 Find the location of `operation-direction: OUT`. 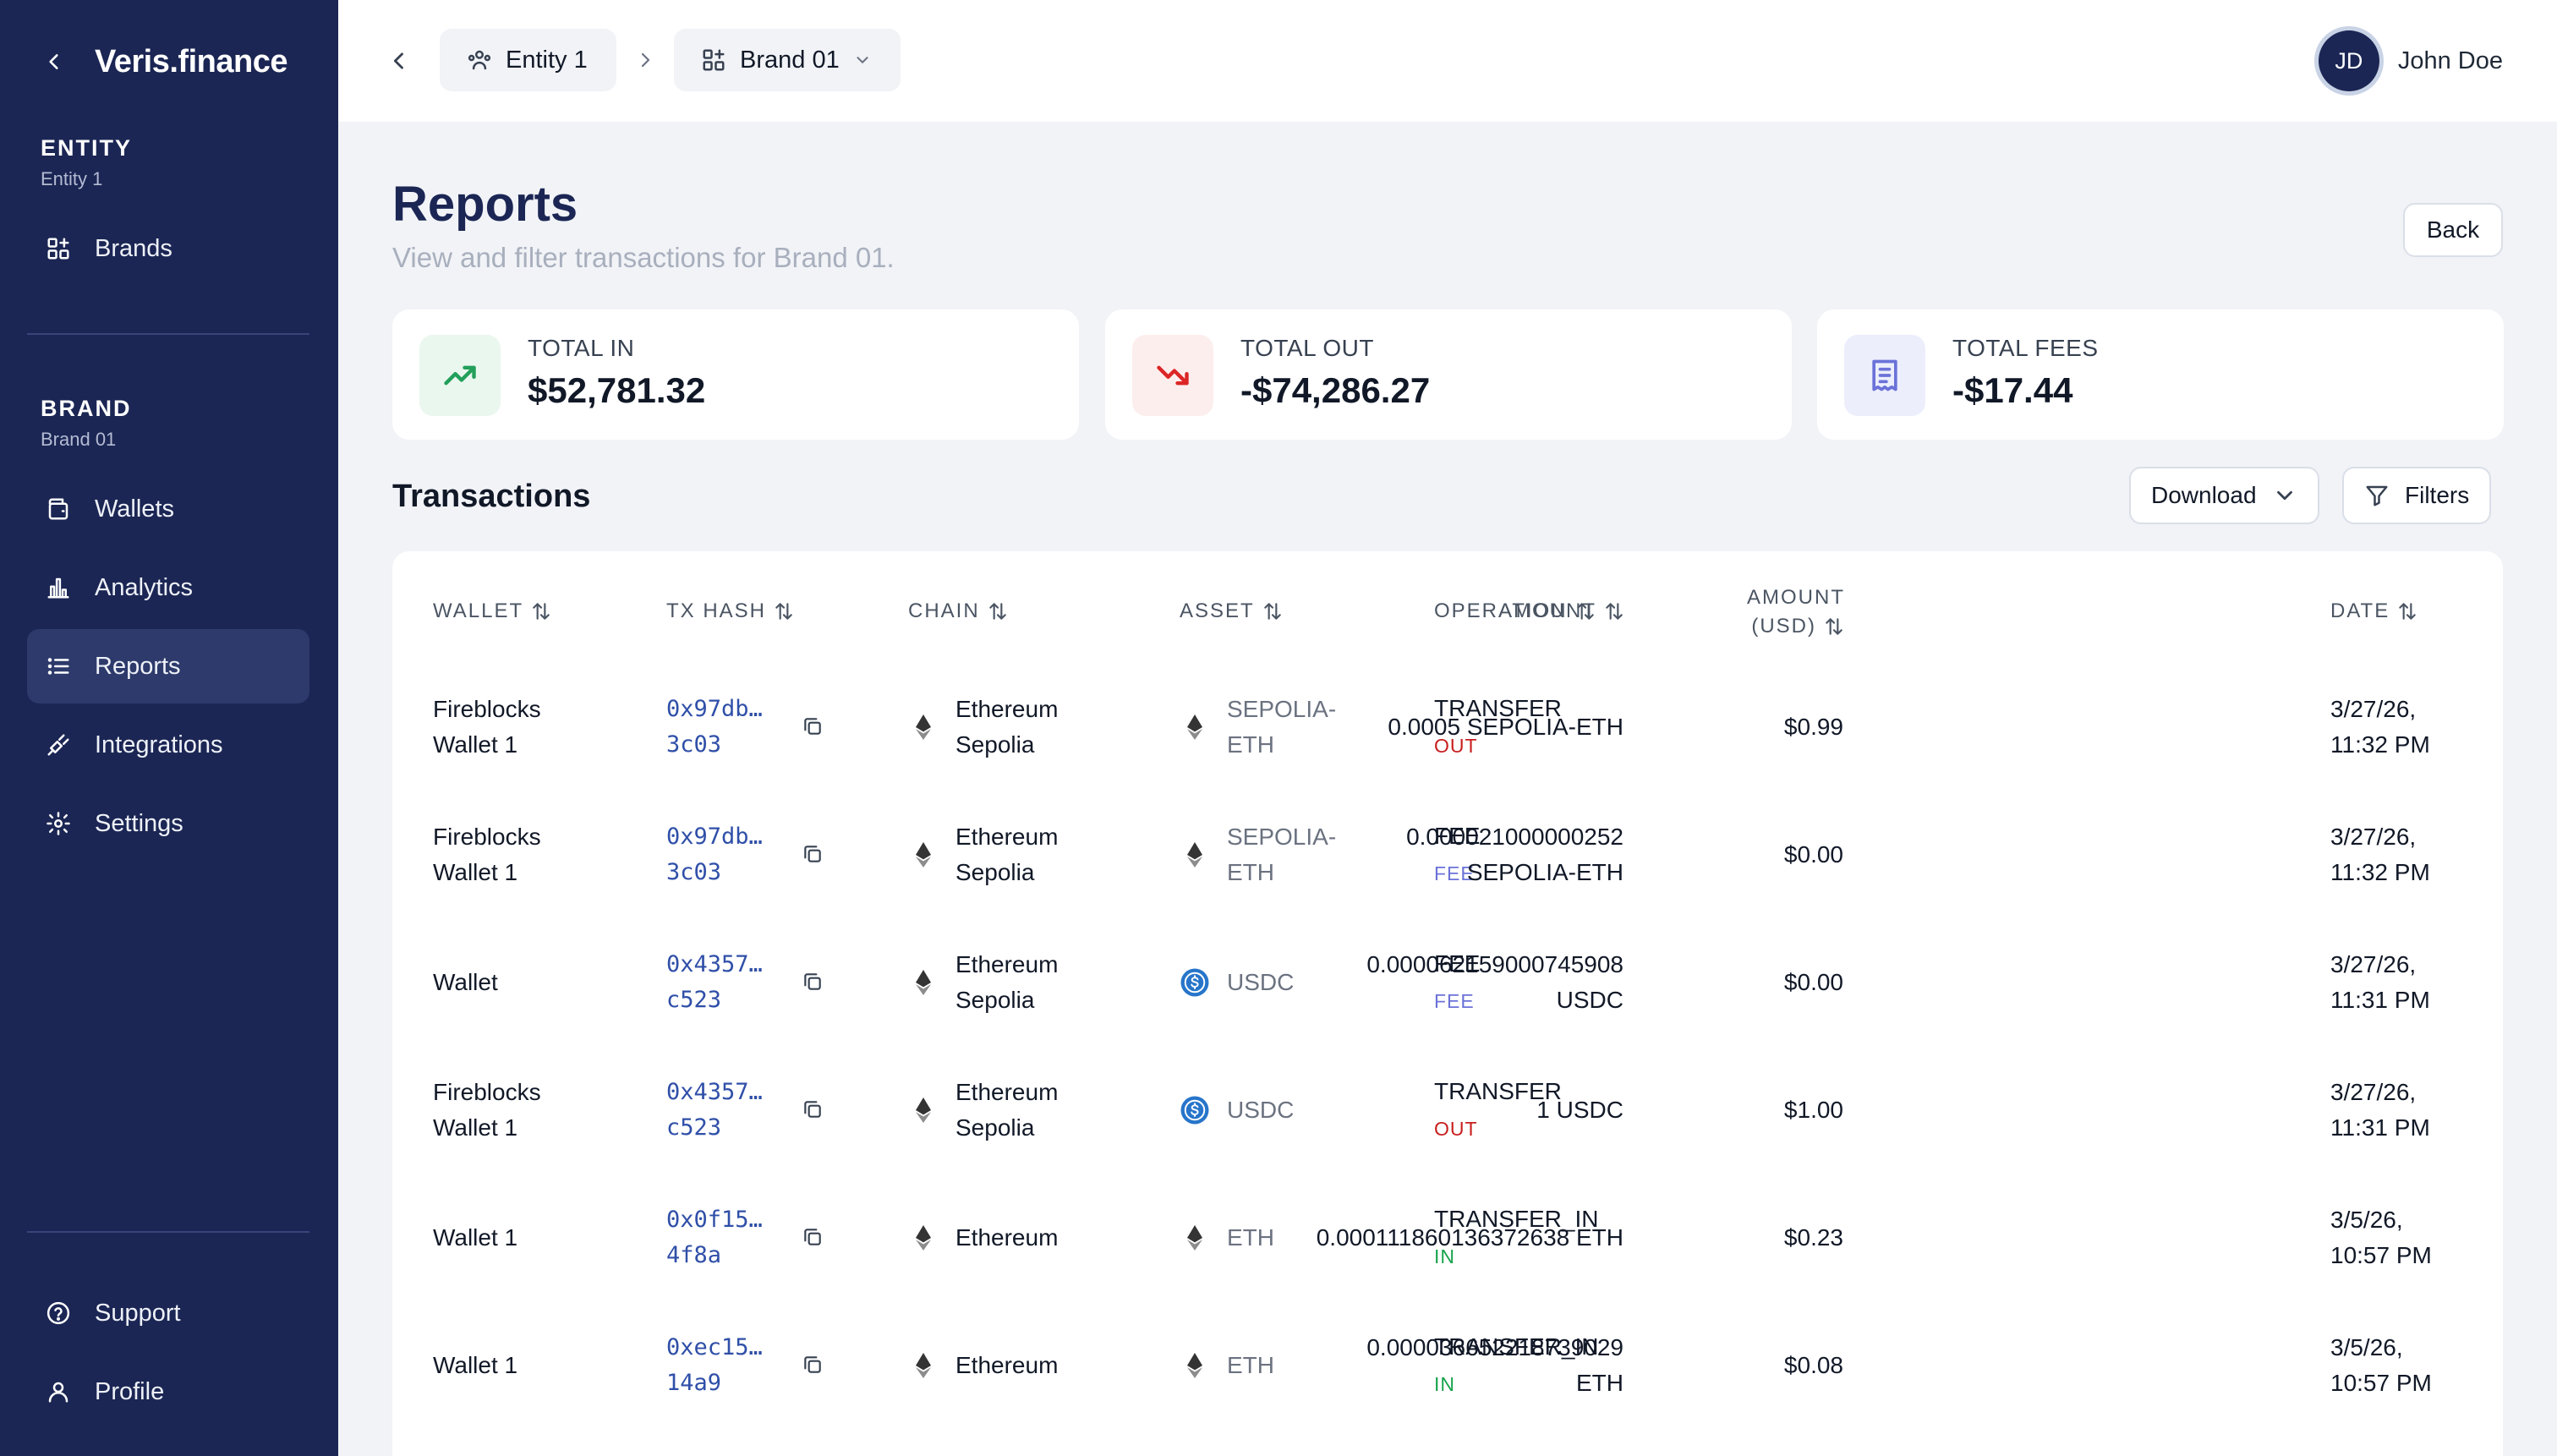

operation-direction: OUT is located at coordinates (1456, 745).